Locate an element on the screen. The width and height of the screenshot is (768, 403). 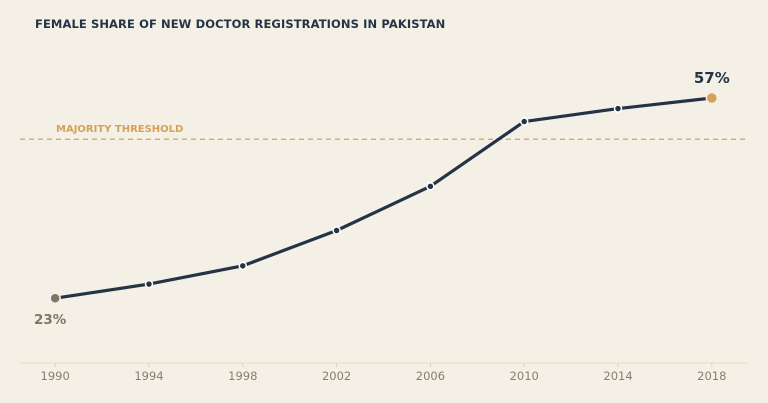
reference-label: MAJORITY THRESHOLD is located at coordinates (119, 129).